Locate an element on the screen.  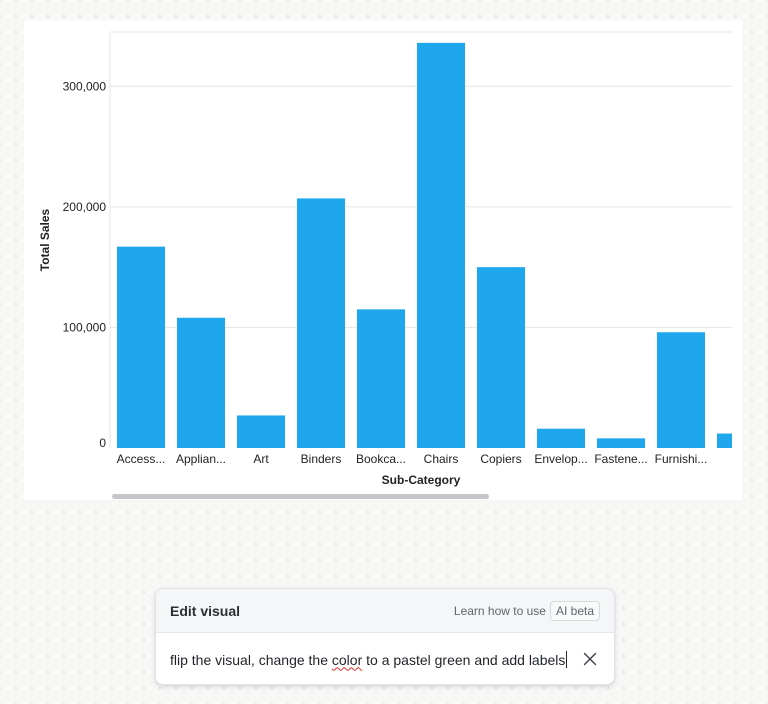
close-button is located at coordinates (590, 659).